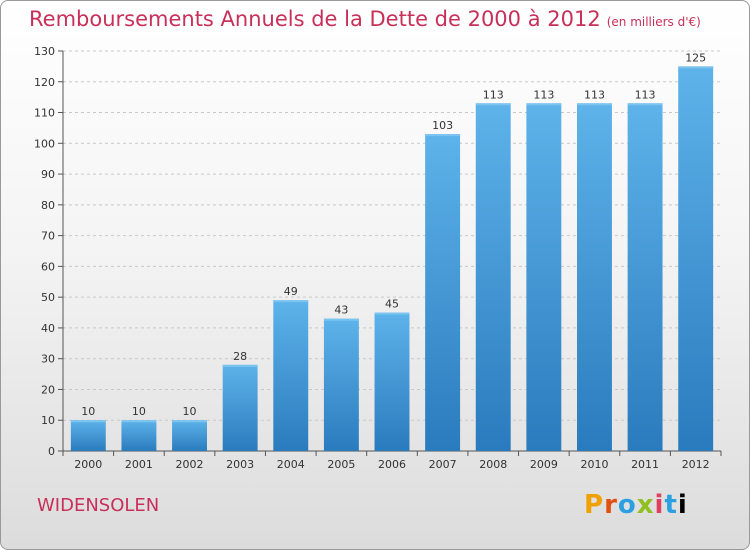 This screenshot has width=750, height=550. Describe the element at coordinates (190, 464) in the screenshot. I see `x-tick-label: 2002` at that location.